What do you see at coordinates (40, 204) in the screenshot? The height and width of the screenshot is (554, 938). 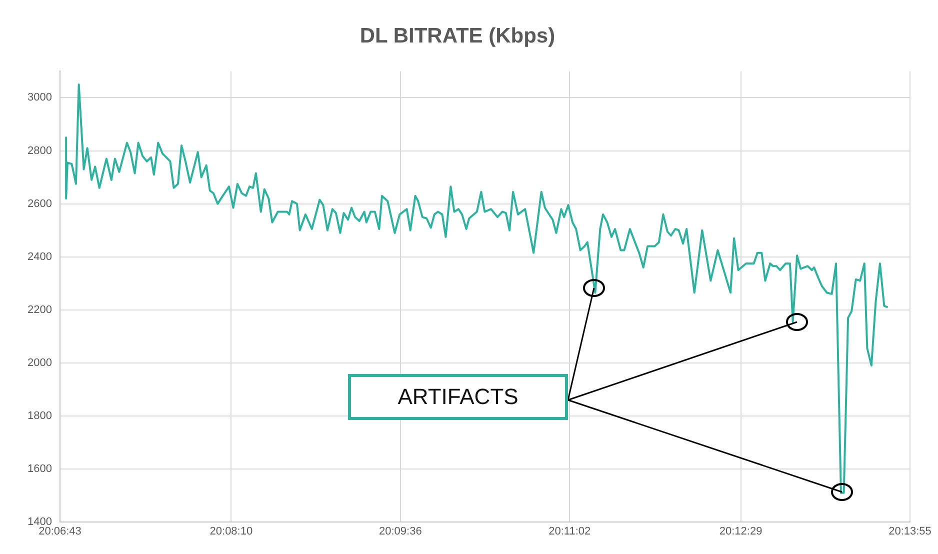 I see `y-tick-label: 2600` at bounding box center [40, 204].